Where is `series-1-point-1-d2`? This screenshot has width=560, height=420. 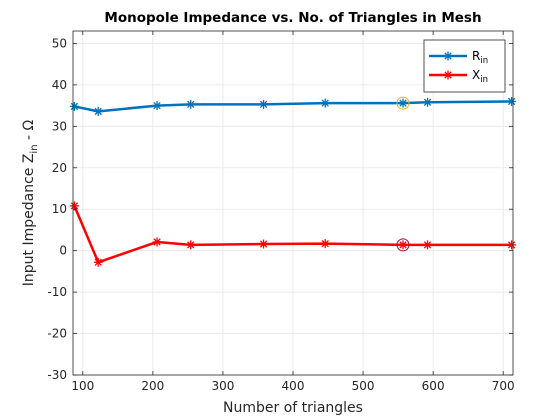 series-1-point-1-d2 is located at coordinates (98, 262).